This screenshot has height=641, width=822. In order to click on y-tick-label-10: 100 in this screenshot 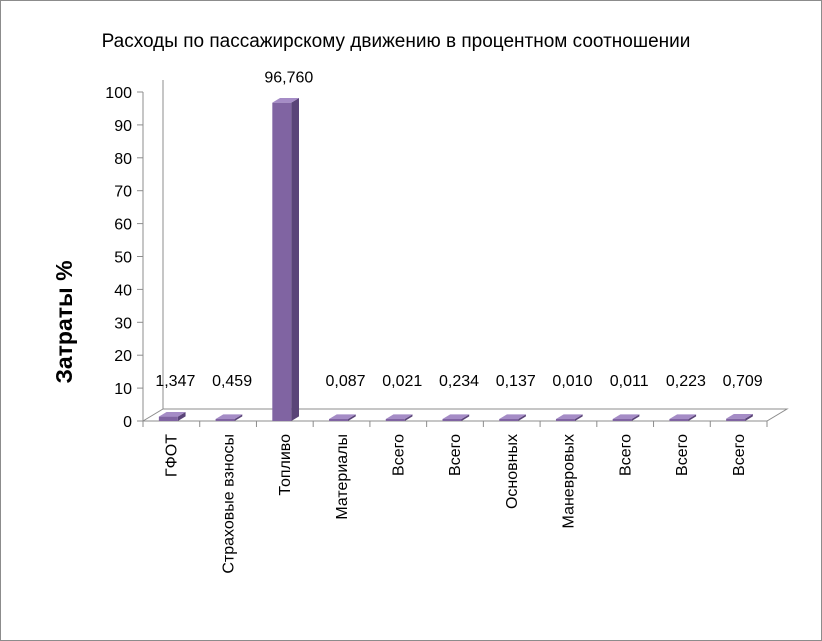, I will do `click(118, 93)`.